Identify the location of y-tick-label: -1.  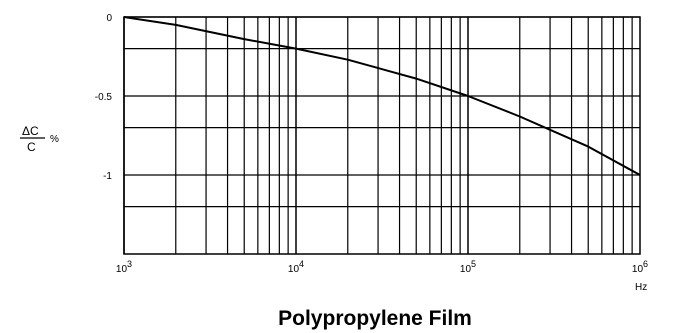
(107, 176).